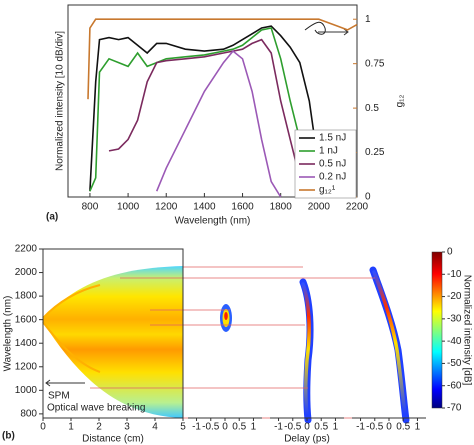 This screenshot has height=445, width=474. I want to click on panel-label: (a), so click(52, 217).